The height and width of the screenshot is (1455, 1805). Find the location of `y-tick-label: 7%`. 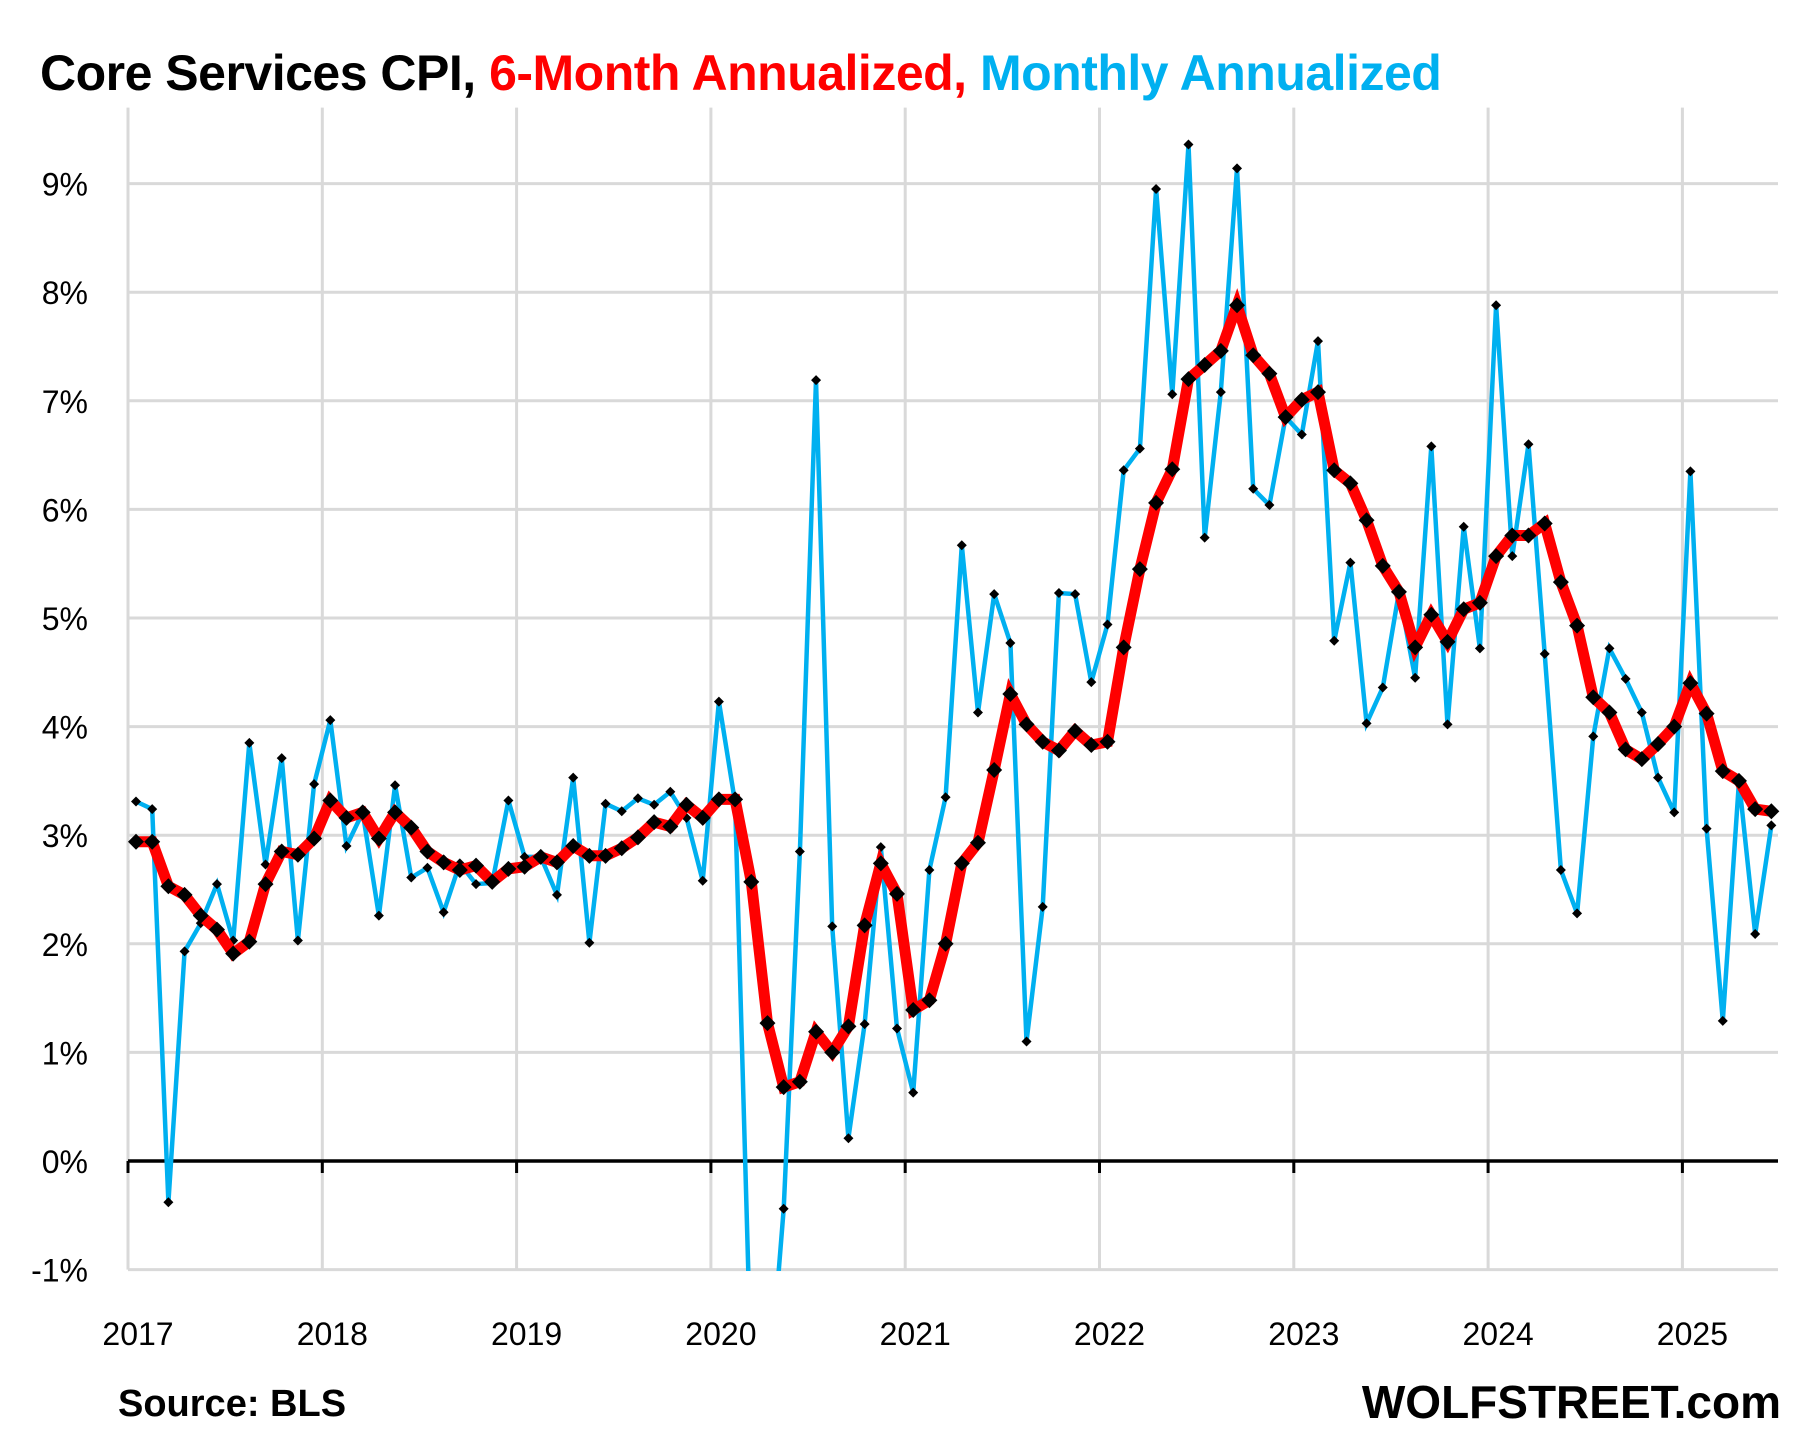

y-tick-label: 7% is located at coordinates (65, 402).